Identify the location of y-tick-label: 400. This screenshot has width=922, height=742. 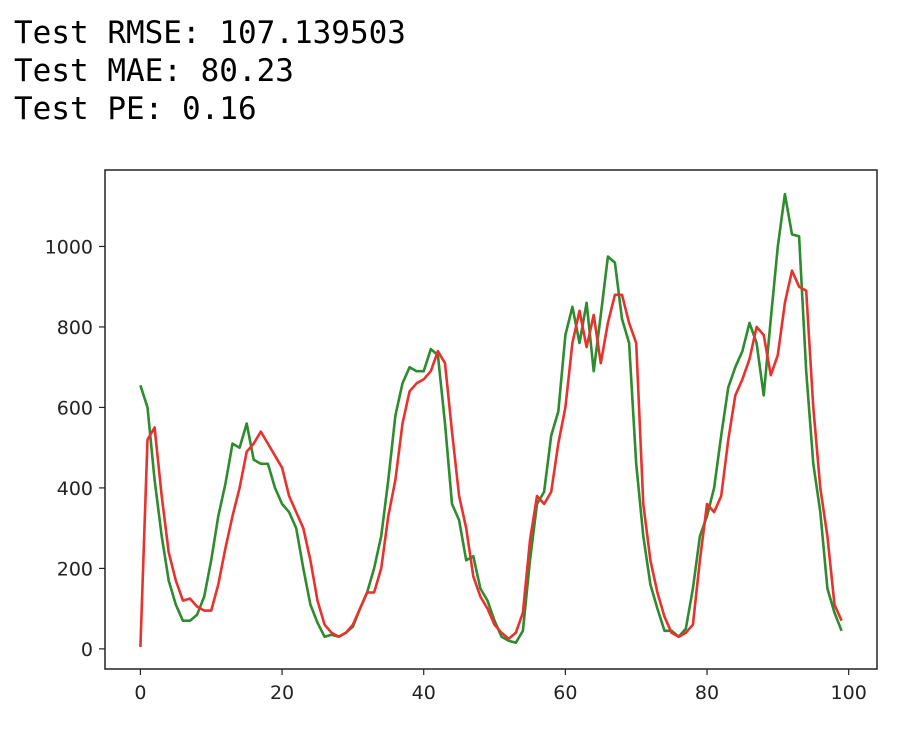
(75, 489).